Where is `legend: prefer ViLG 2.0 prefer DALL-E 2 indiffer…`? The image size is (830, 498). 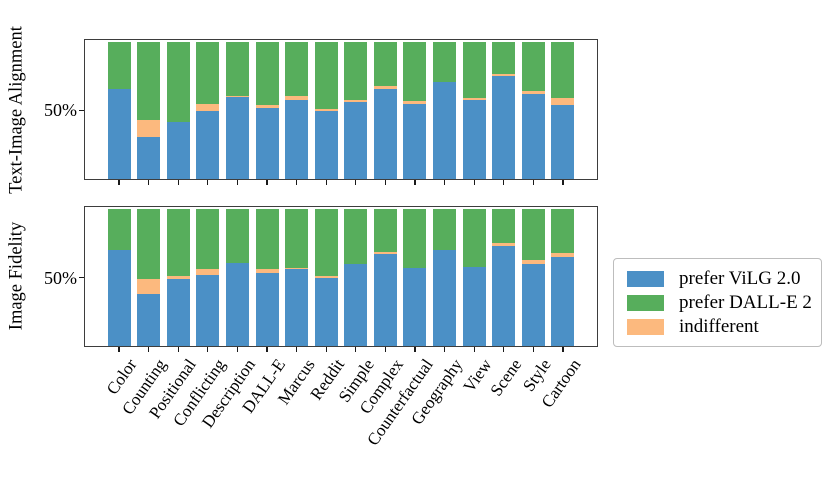 legend: prefer ViLG 2.0 prefer DALL-E 2 indiffer… is located at coordinates (717, 302).